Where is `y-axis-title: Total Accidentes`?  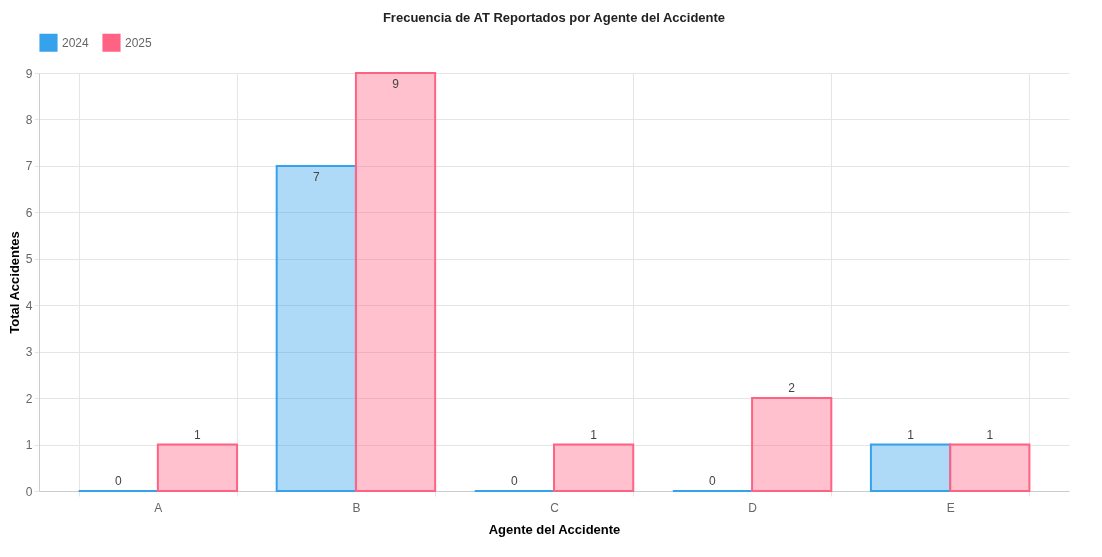 y-axis-title: Total Accidentes is located at coordinates (14, 282).